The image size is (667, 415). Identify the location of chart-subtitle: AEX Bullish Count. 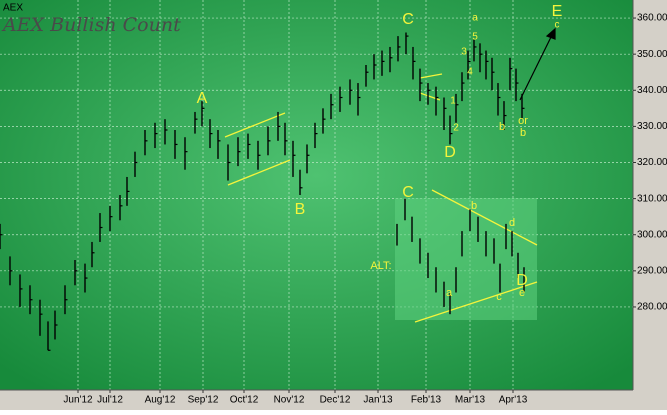
(91, 25).